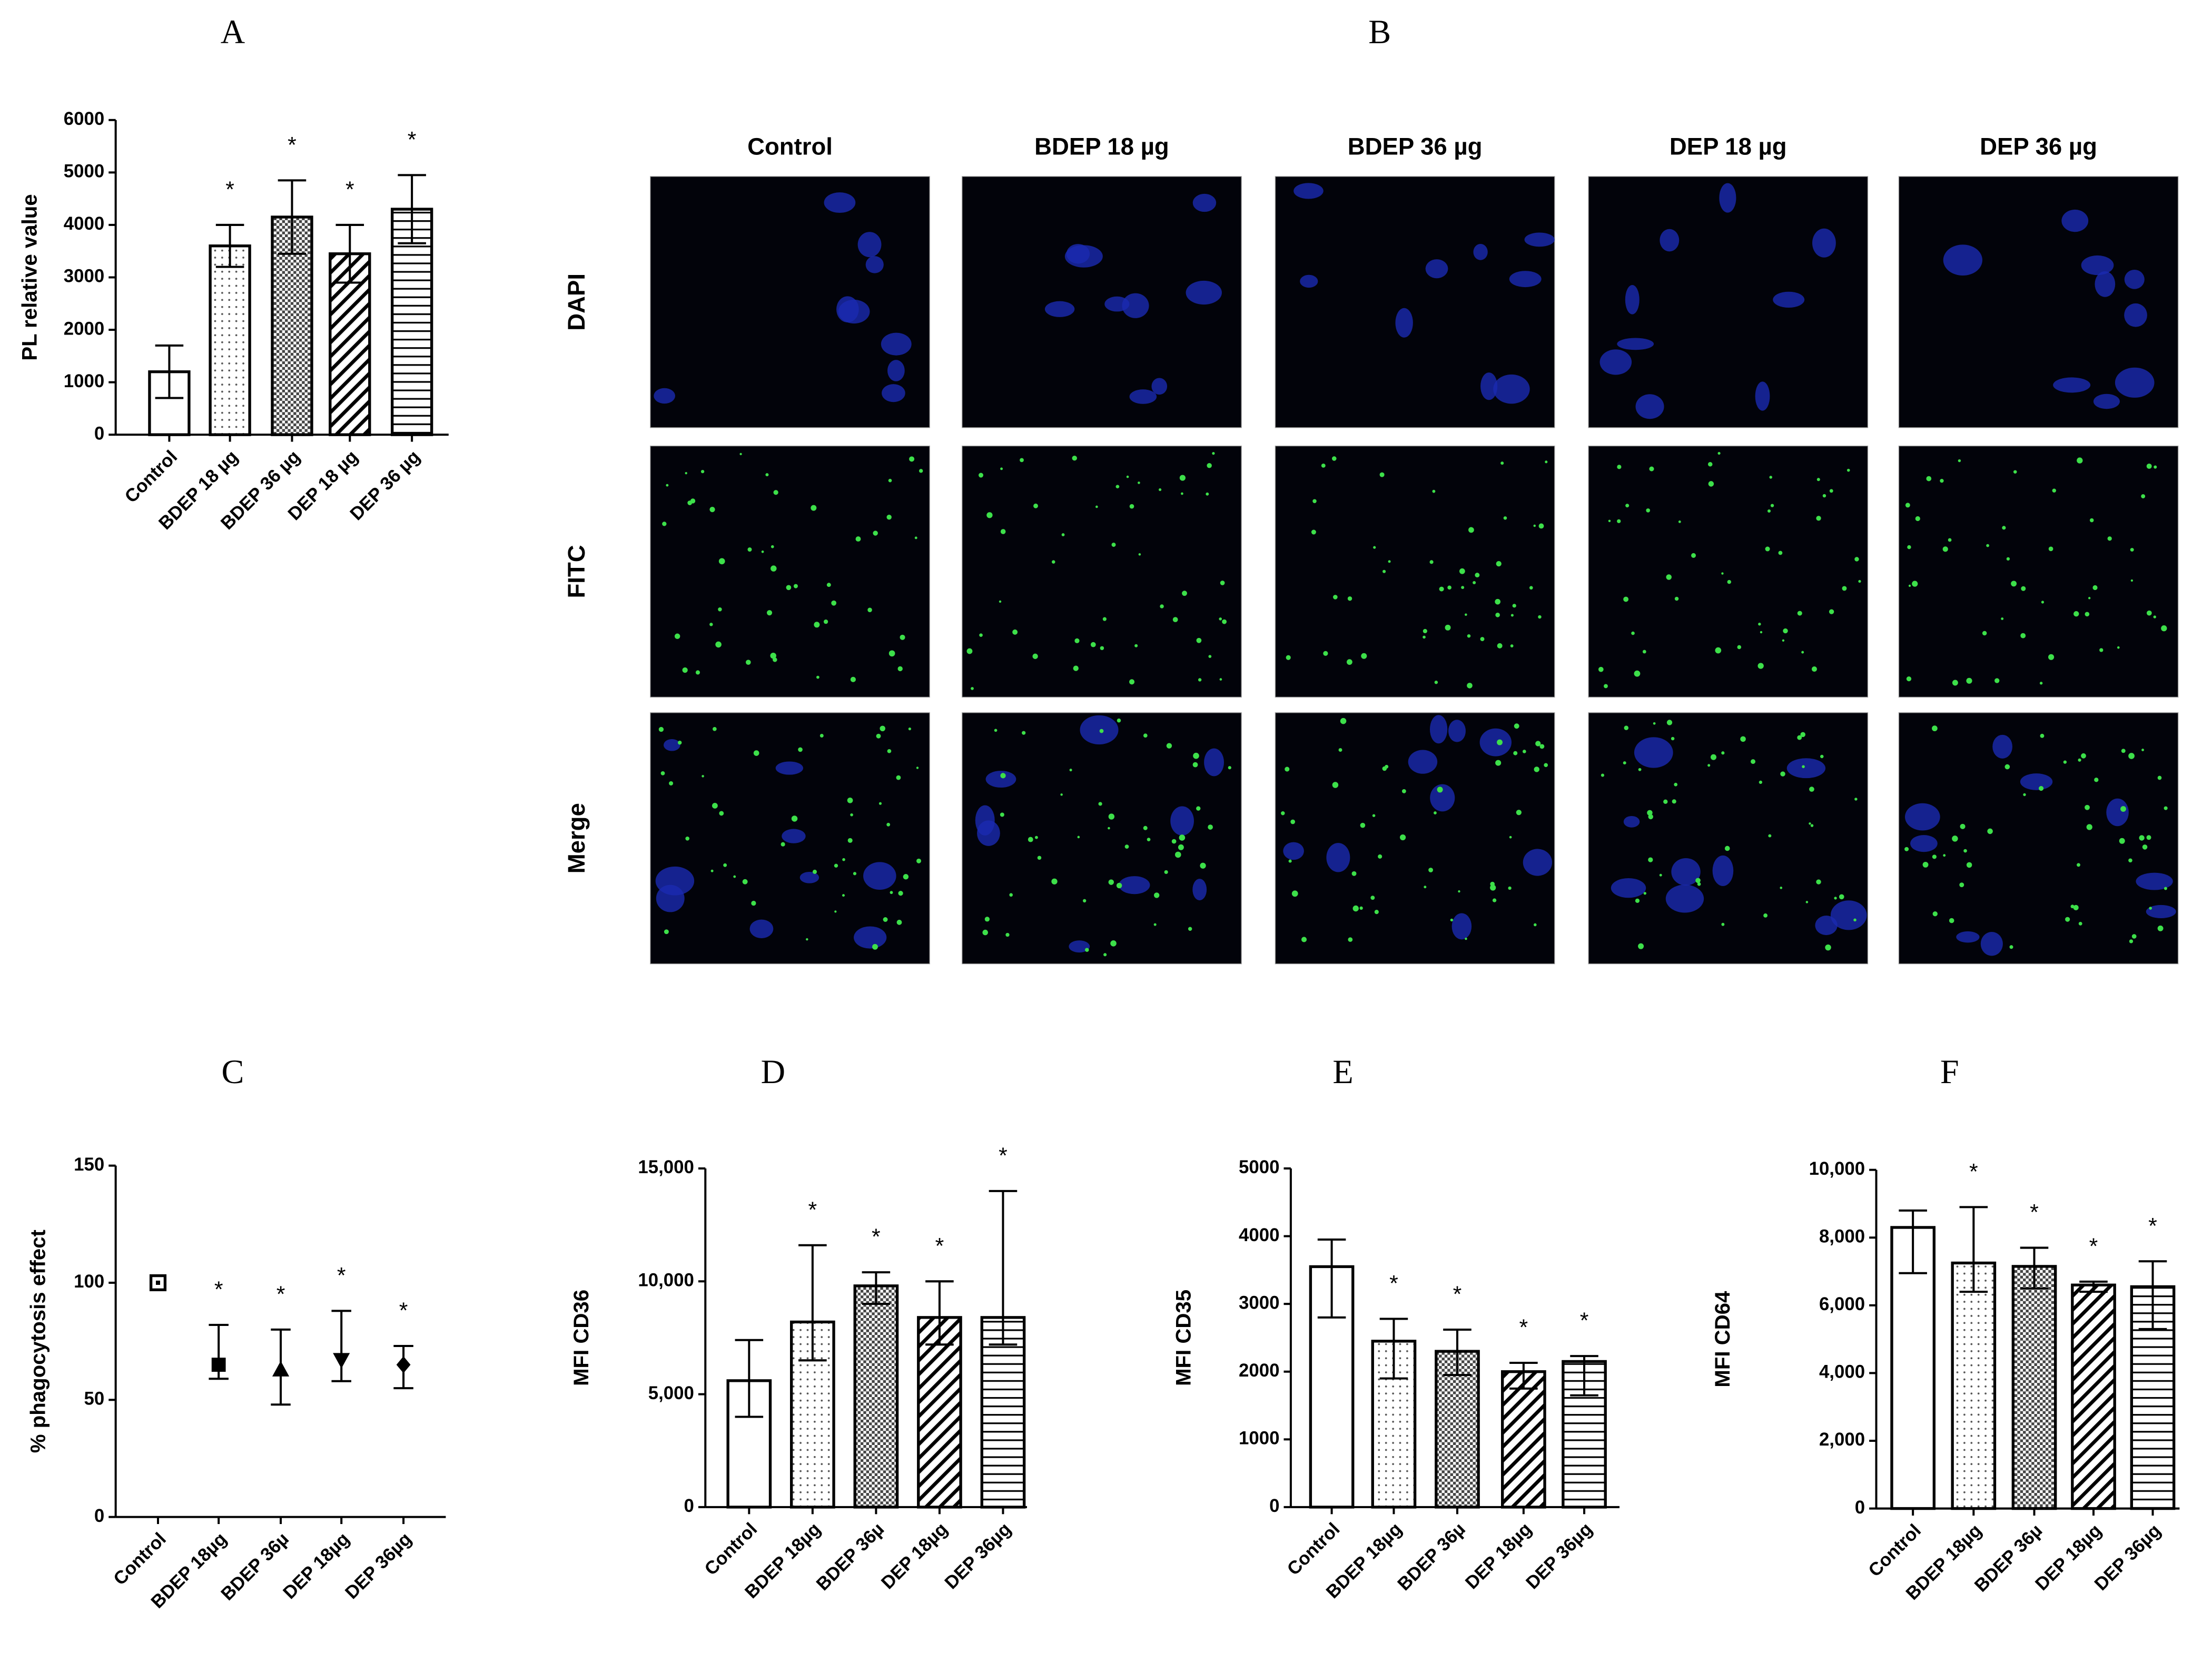 Image resolution: width=2212 pixels, height=1661 pixels. Describe the element at coordinates (84, 328) in the screenshot. I see `y-tick-label: 2000` at that location.